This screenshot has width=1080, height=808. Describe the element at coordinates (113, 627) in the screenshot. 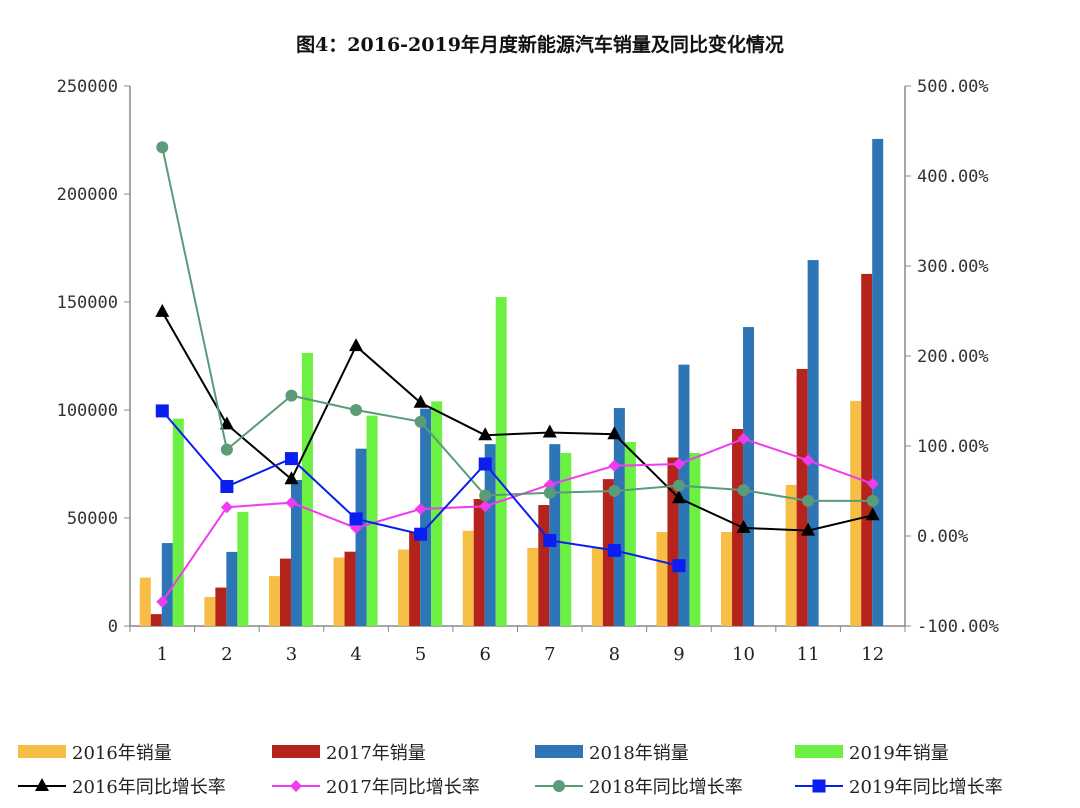

I see `left-tick-label: 0` at that location.